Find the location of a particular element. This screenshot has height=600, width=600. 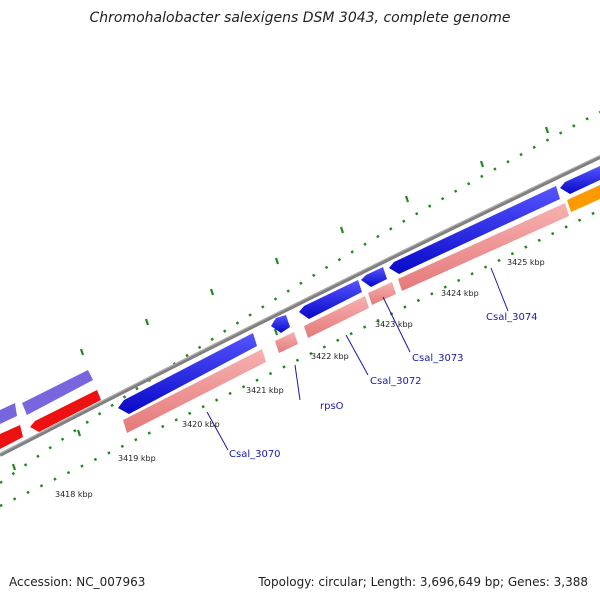

tick-label-3419: 3419 kbp is located at coordinates (137, 458).